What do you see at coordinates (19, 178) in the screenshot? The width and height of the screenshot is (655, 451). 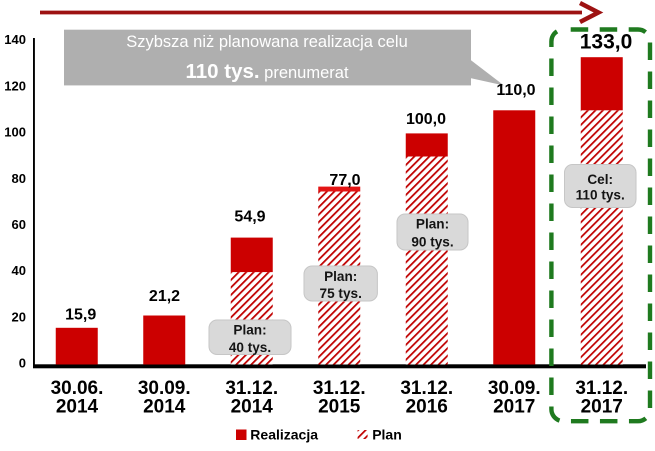 I see `svg-text: 80` at bounding box center [19, 178].